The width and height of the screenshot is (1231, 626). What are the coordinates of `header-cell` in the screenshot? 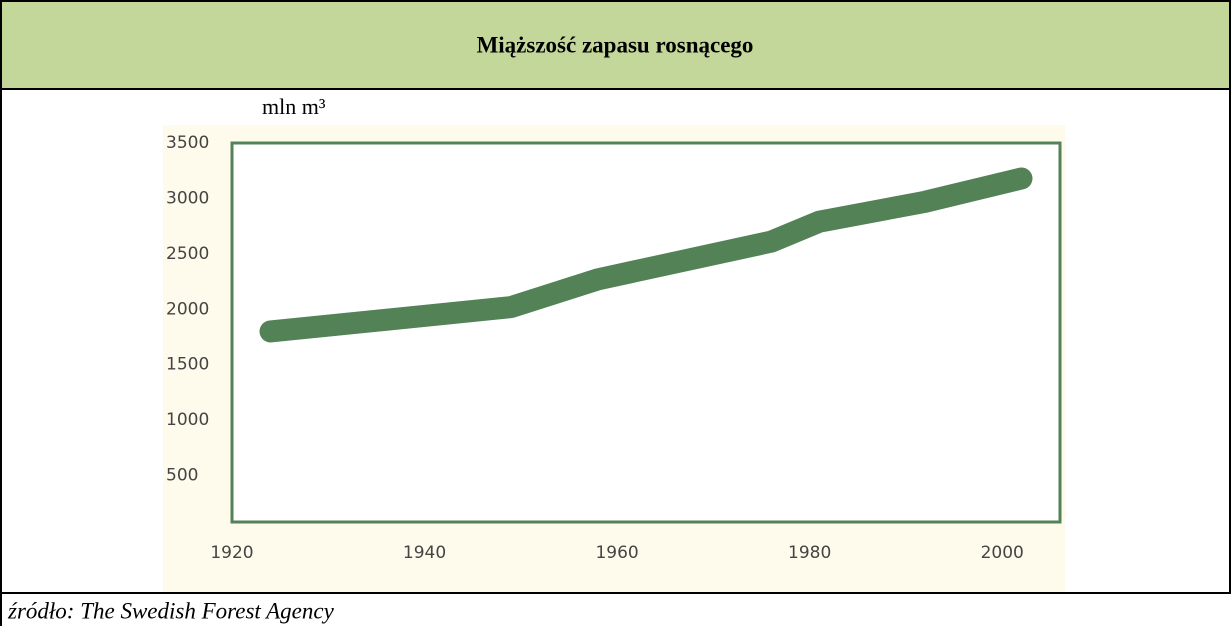 It's located at (615, 45).